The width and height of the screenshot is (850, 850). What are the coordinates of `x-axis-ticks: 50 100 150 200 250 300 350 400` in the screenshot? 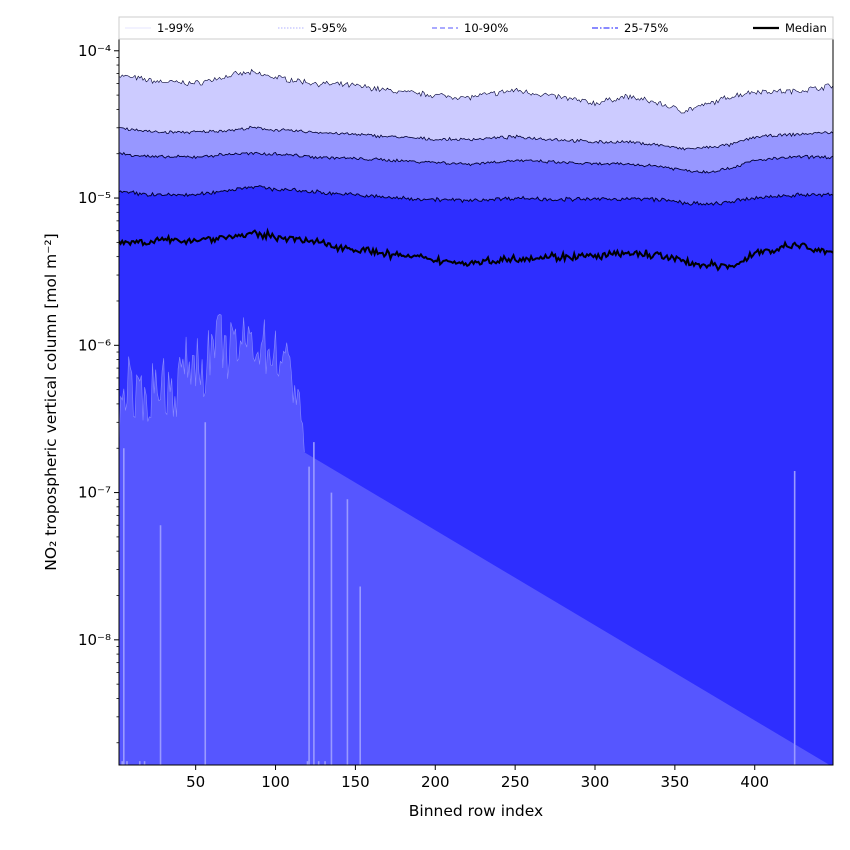 It's located at (477, 778).